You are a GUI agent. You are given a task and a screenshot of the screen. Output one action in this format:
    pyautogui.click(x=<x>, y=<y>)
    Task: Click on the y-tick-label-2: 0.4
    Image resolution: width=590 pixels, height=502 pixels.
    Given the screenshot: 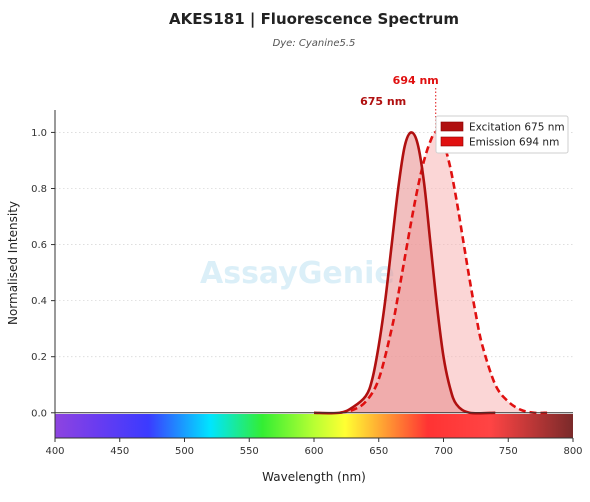 What is the action you would take?
    pyautogui.click(x=39, y=301)
    